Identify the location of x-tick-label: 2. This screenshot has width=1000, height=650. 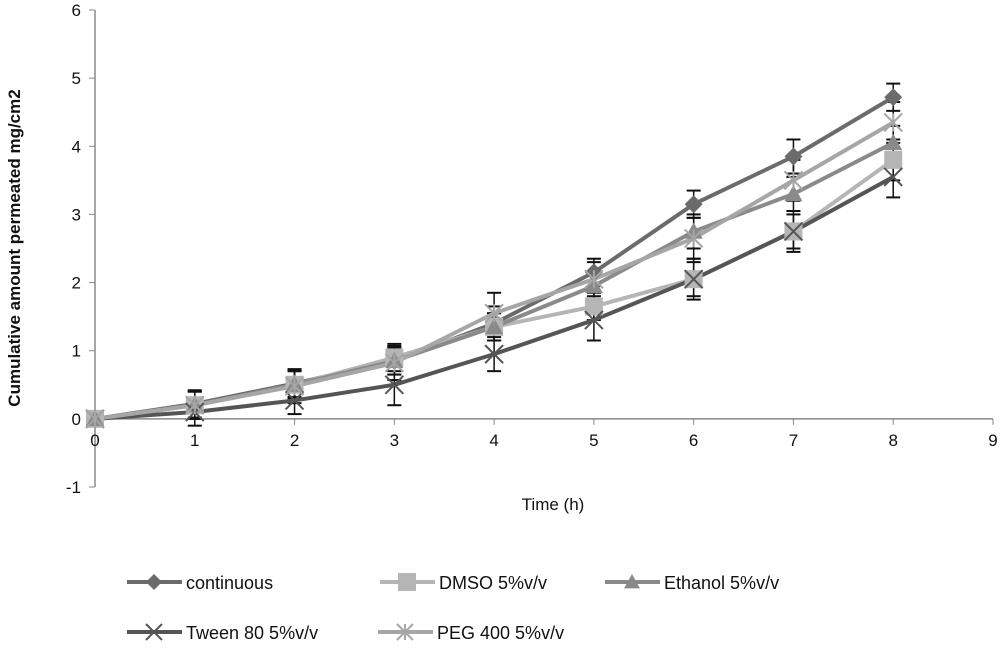
(294, 440).